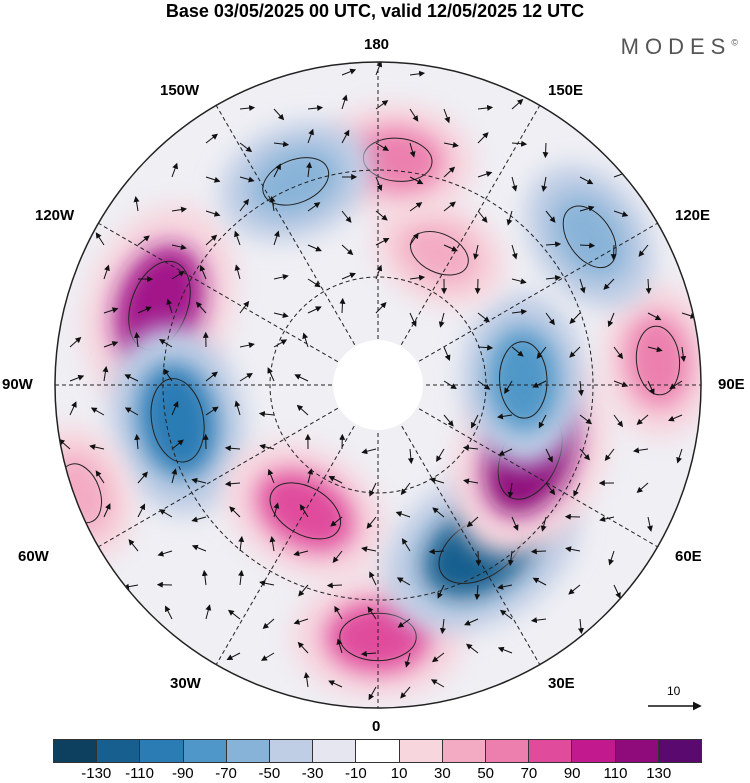 The height and width of the screenshot is (783, 750). Describe the element at coordinates (688, 556) in the screenshot. I see `lon-label-60e: 60E` at that location.